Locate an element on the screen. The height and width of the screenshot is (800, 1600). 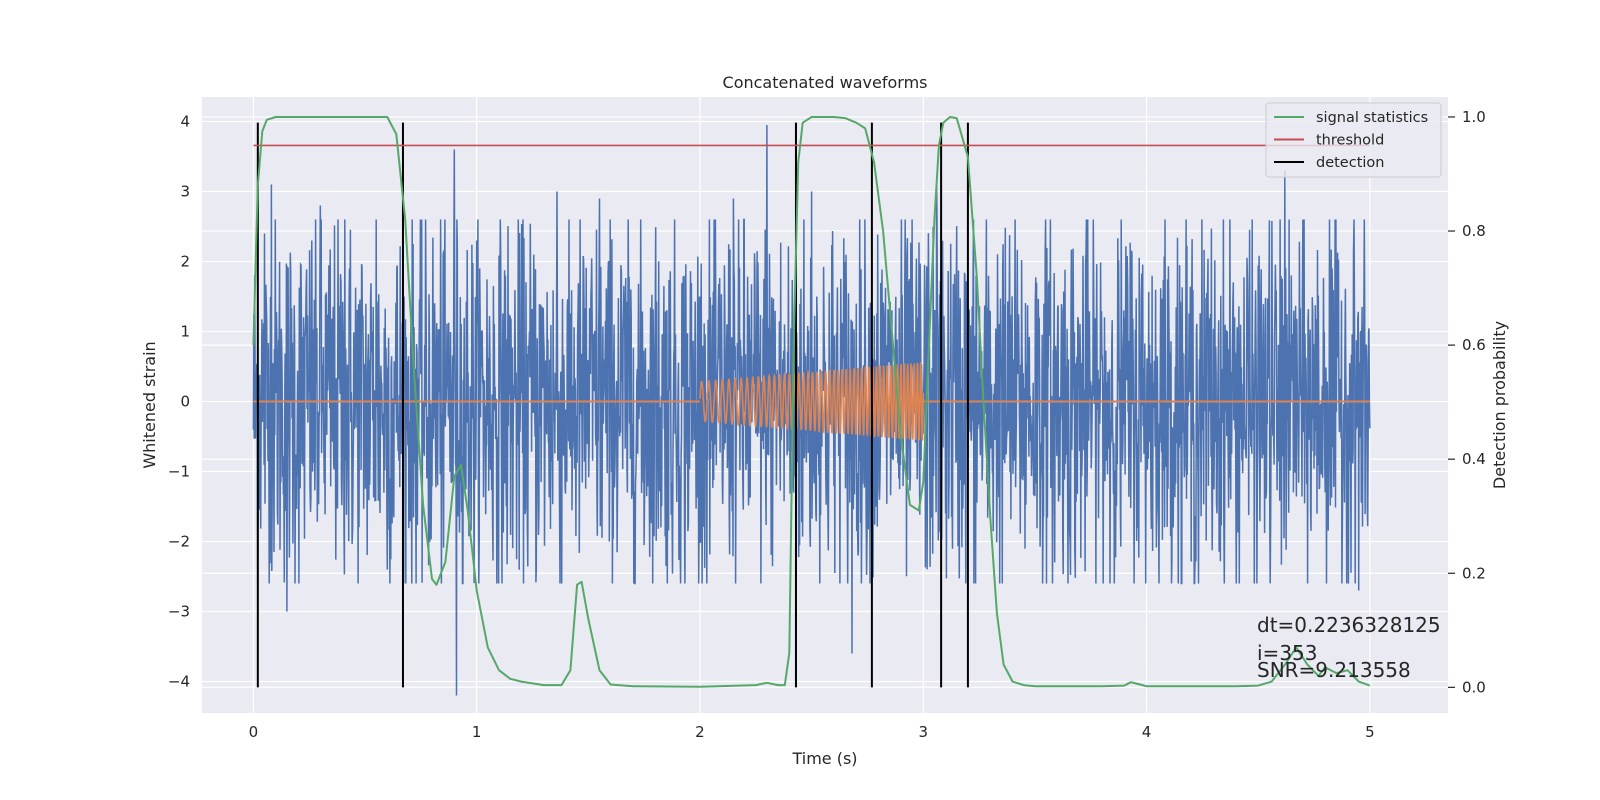
legend-label: threshold is located at coordinates (1350, 141).